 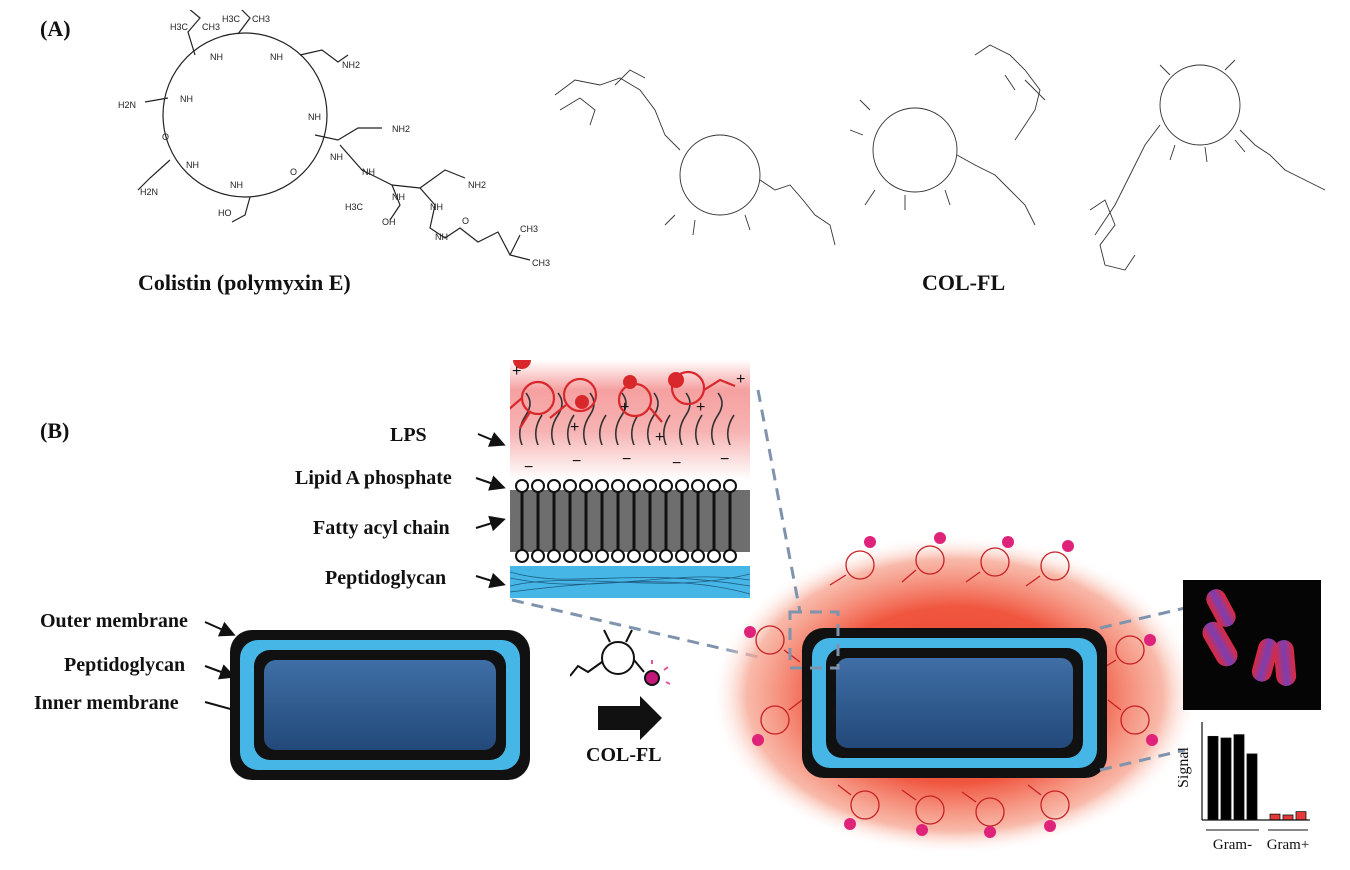 I want to click on peptidoglycan-layer-label: Peptidoglycan, so click(x=386, y=578).